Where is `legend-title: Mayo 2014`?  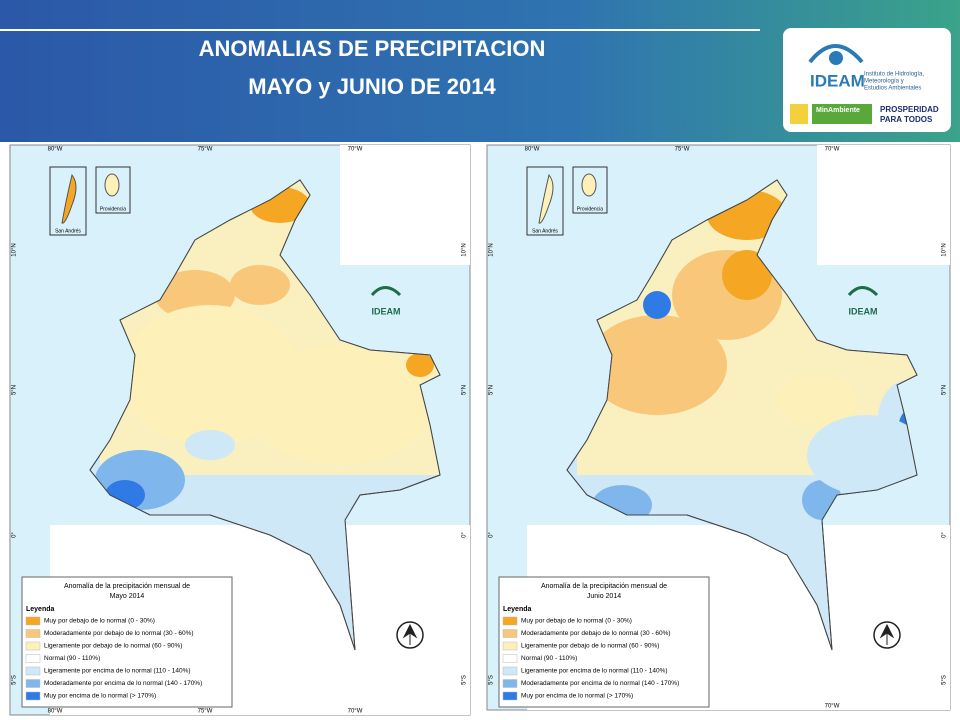
legend-title: Mayo 2014 is located at coordinates (127, 596).